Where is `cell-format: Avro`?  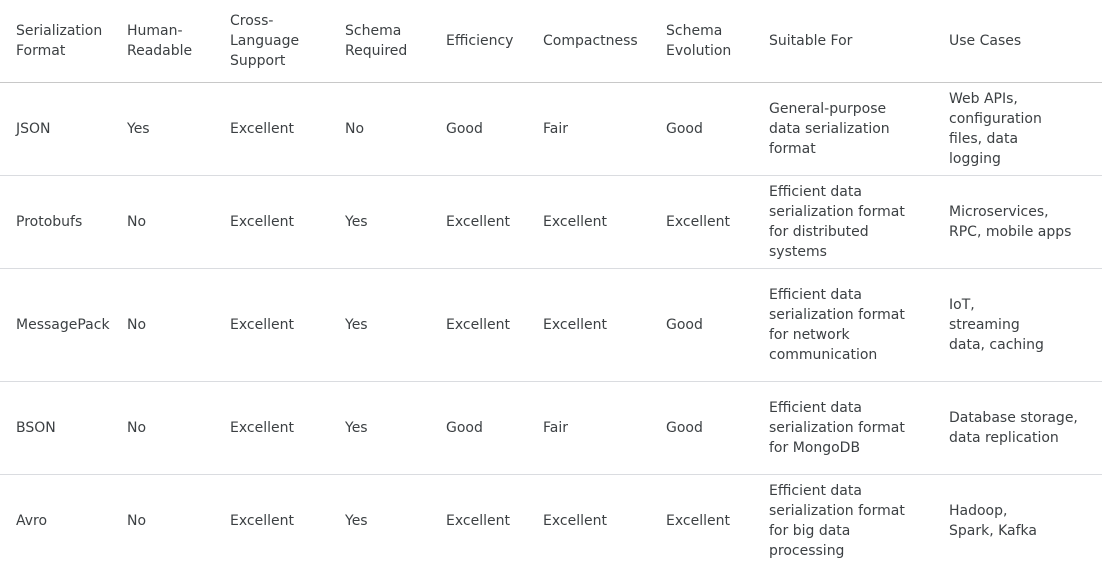 cell-format: Avro is located at coordinates (63, 520).